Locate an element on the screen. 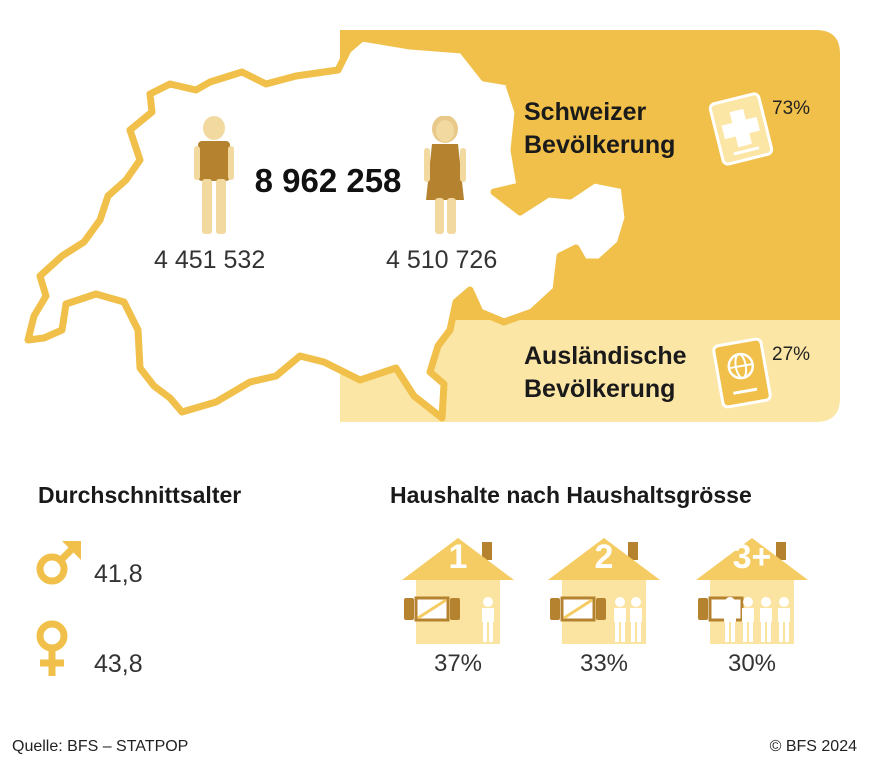 The image size is (873, 766). swiss-percent: 73% is located at coordinates (791, 108).